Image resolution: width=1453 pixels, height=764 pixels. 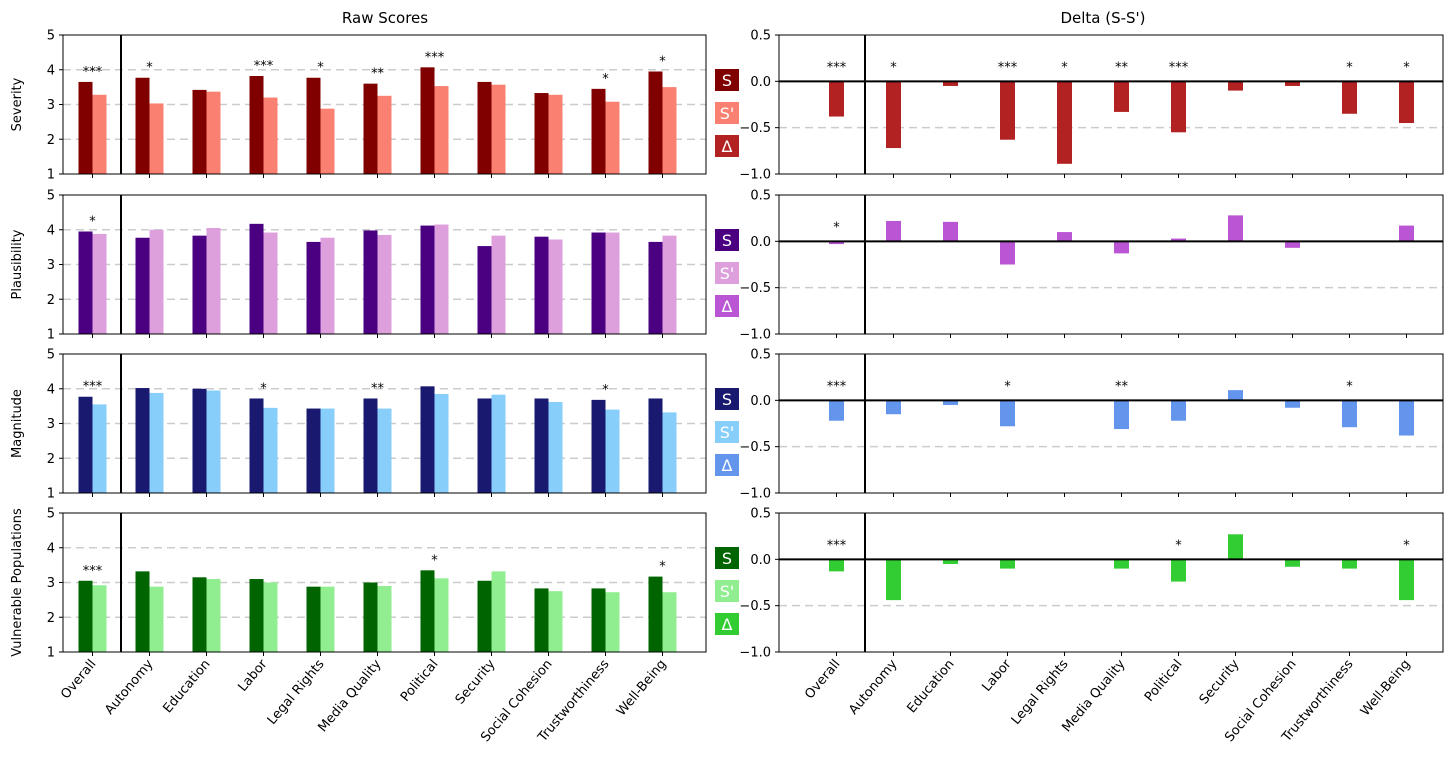 What do you see at coordinates (755, 447) in the screenshot?
I see `y-tick-label: −0.5` at bounding box center [755, 447].